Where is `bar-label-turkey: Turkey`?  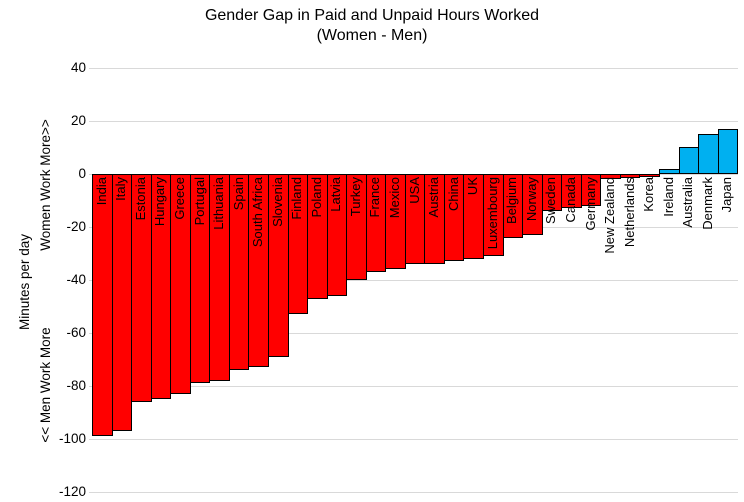 bar-label-turkey: Turkey is located at coordinates (355, 197).